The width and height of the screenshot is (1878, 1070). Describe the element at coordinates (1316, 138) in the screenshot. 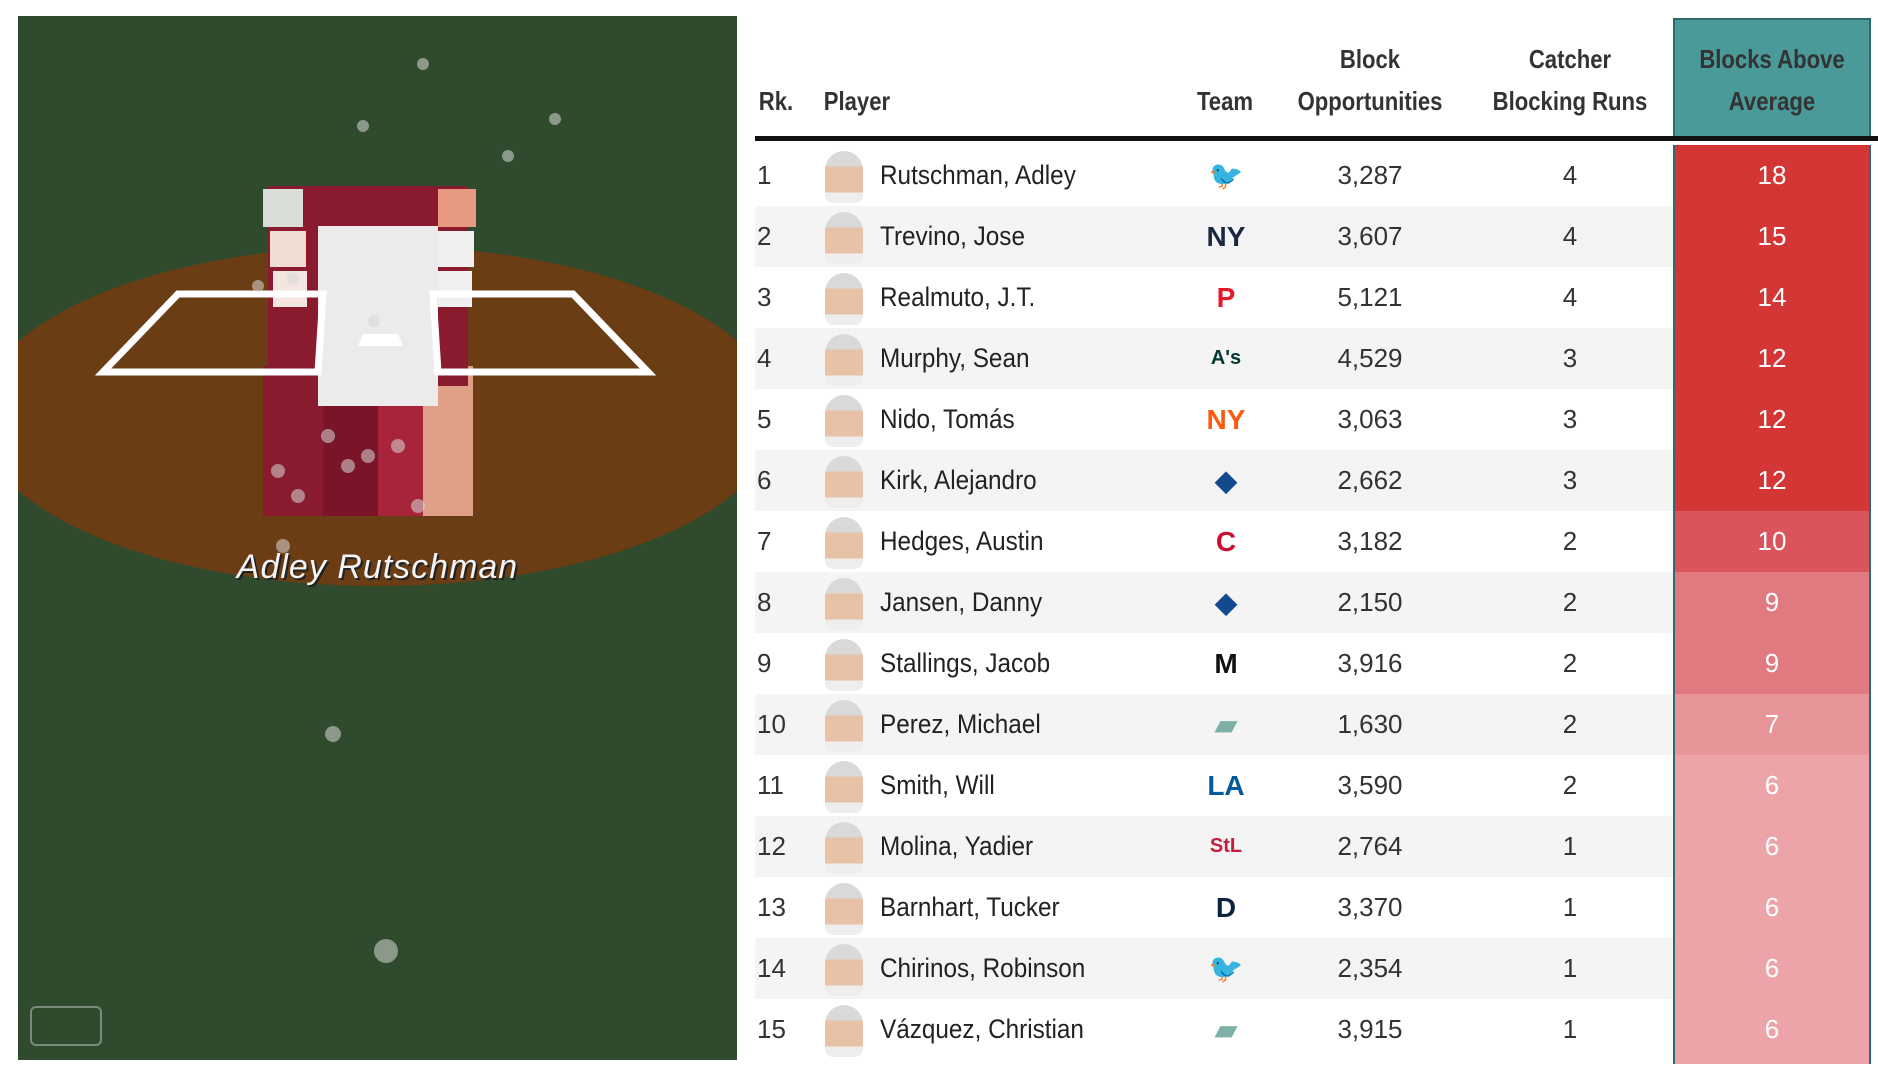

I see `header-divider` at that location.